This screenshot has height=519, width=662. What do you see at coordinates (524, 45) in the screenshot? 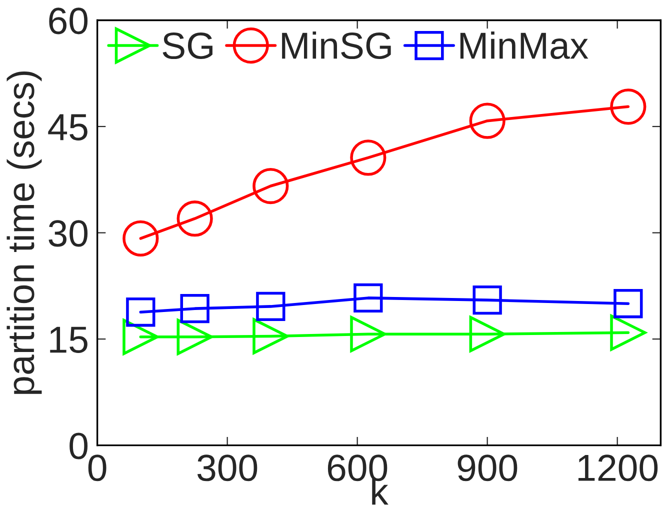
I see `legend-label: MinMax` at bounding box center [524, 45].